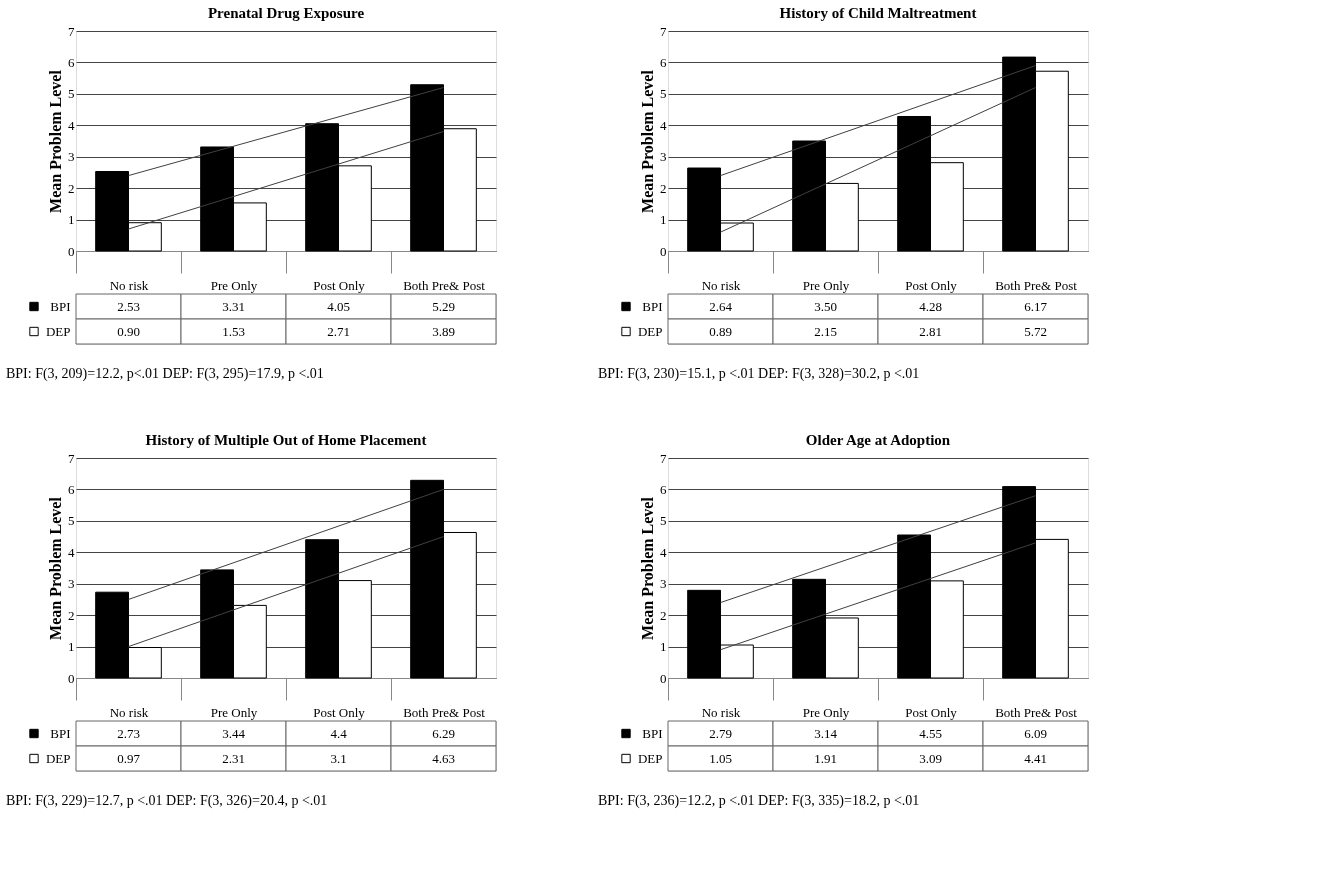 The height and width of the screenshot is (896, 1318). What do you see at coordinates (759, 374) in the screenshot?
I see `text: BPI: F(3, 230)=15.1, p <.01 DEP: F(3, 328)=30.2, p <.01` at bounding box center [759, 374].